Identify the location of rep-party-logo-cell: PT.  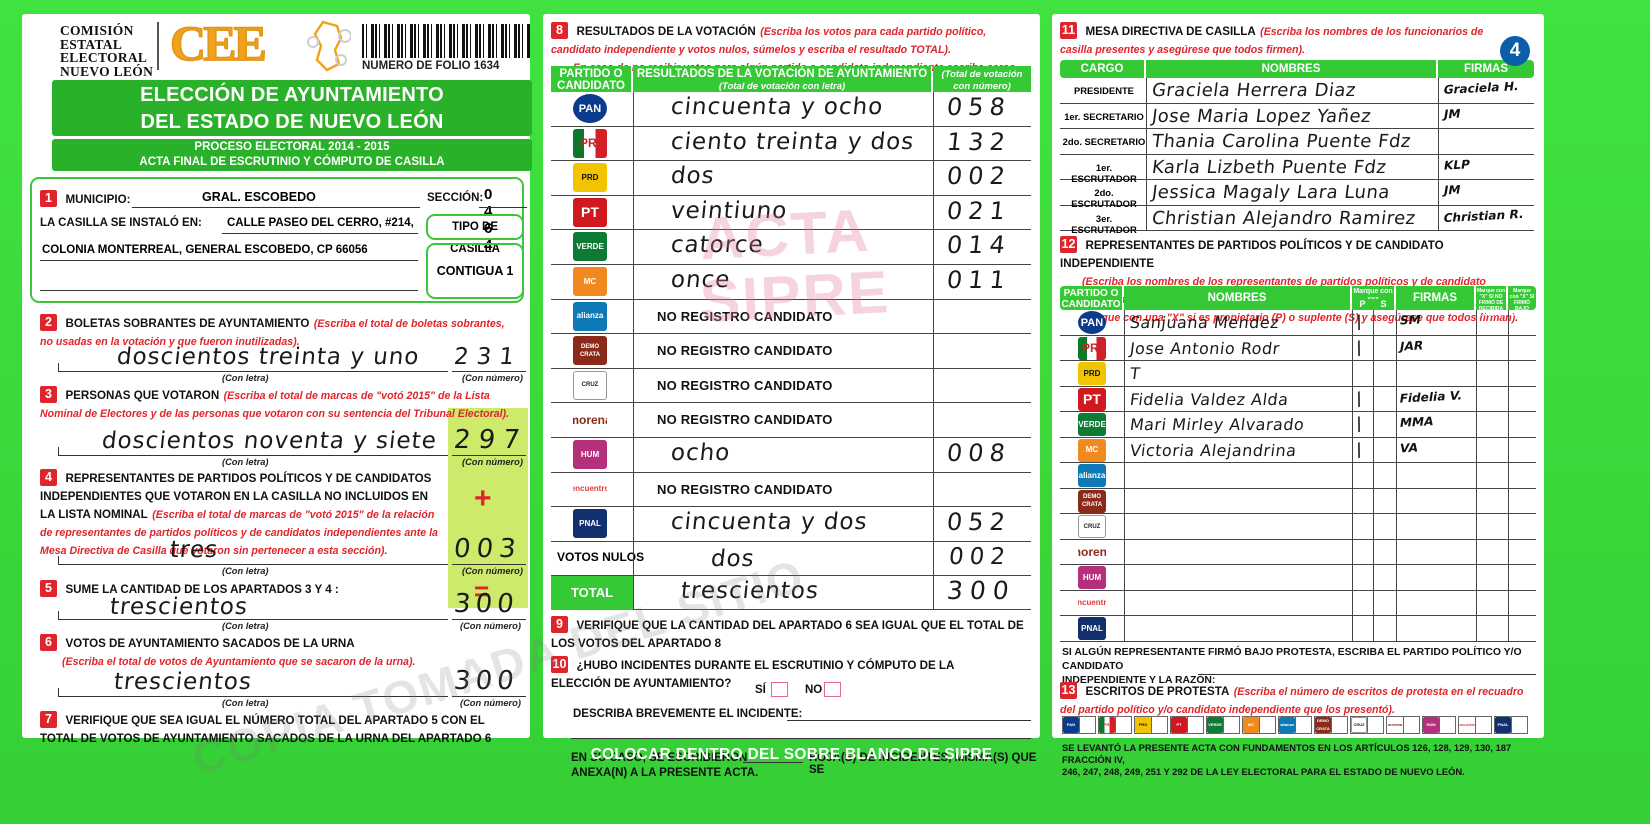
(1092, 399).